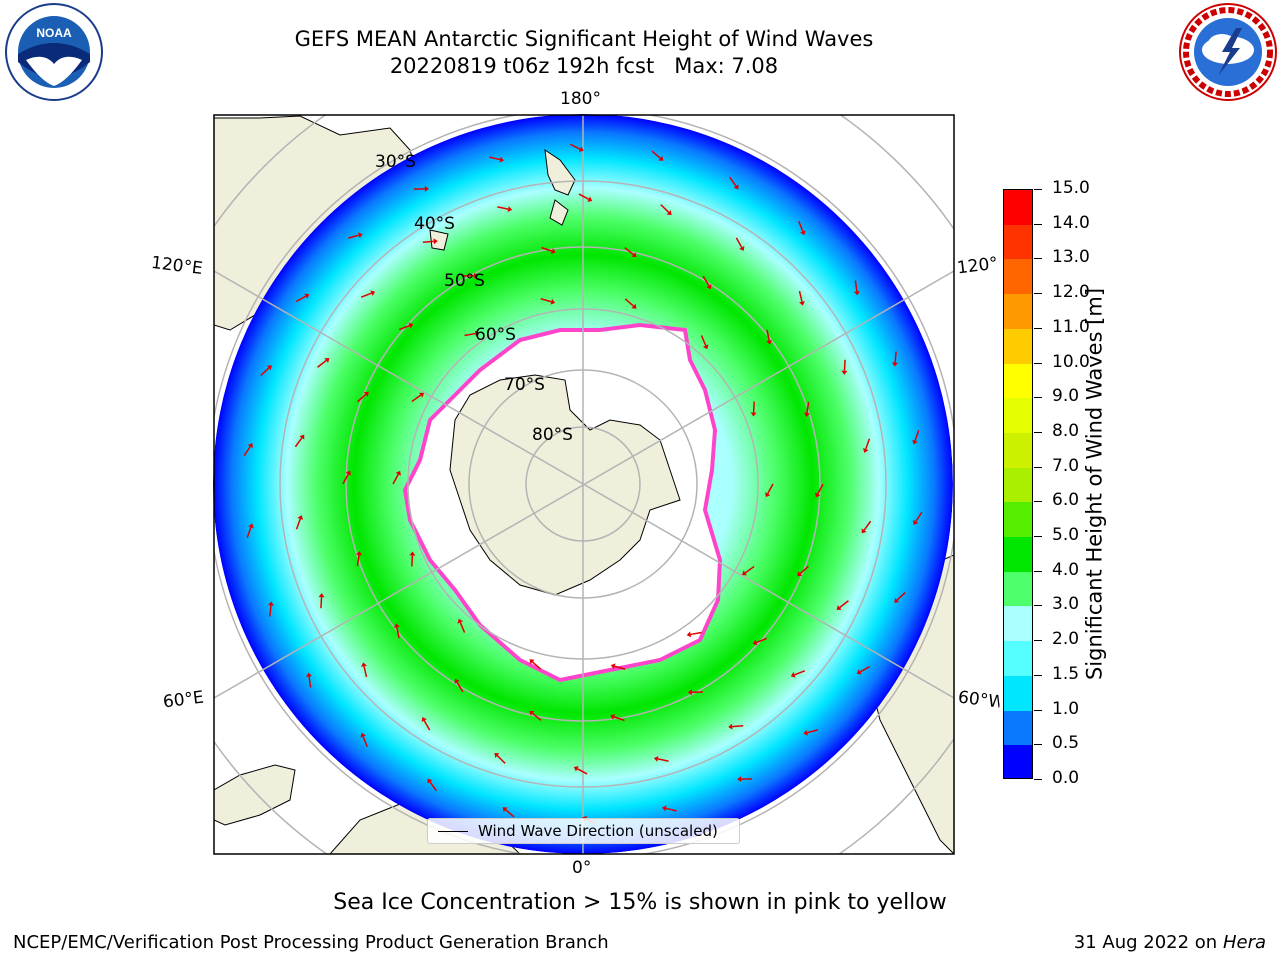 This screenshot has width=1280, height=960. Describe the element at coordinates (395, 162) in the screenshot. I see `lat-label-30s: 30°S` at that location.